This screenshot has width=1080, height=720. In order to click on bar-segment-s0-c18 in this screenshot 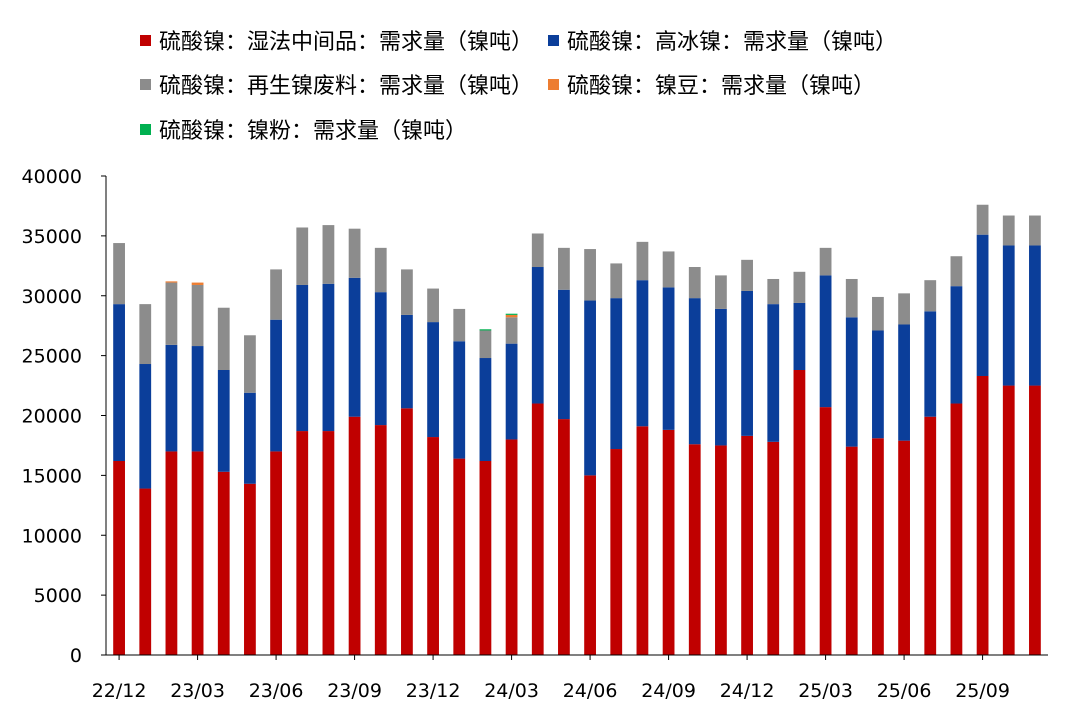, I will do `click(590, 565)`.